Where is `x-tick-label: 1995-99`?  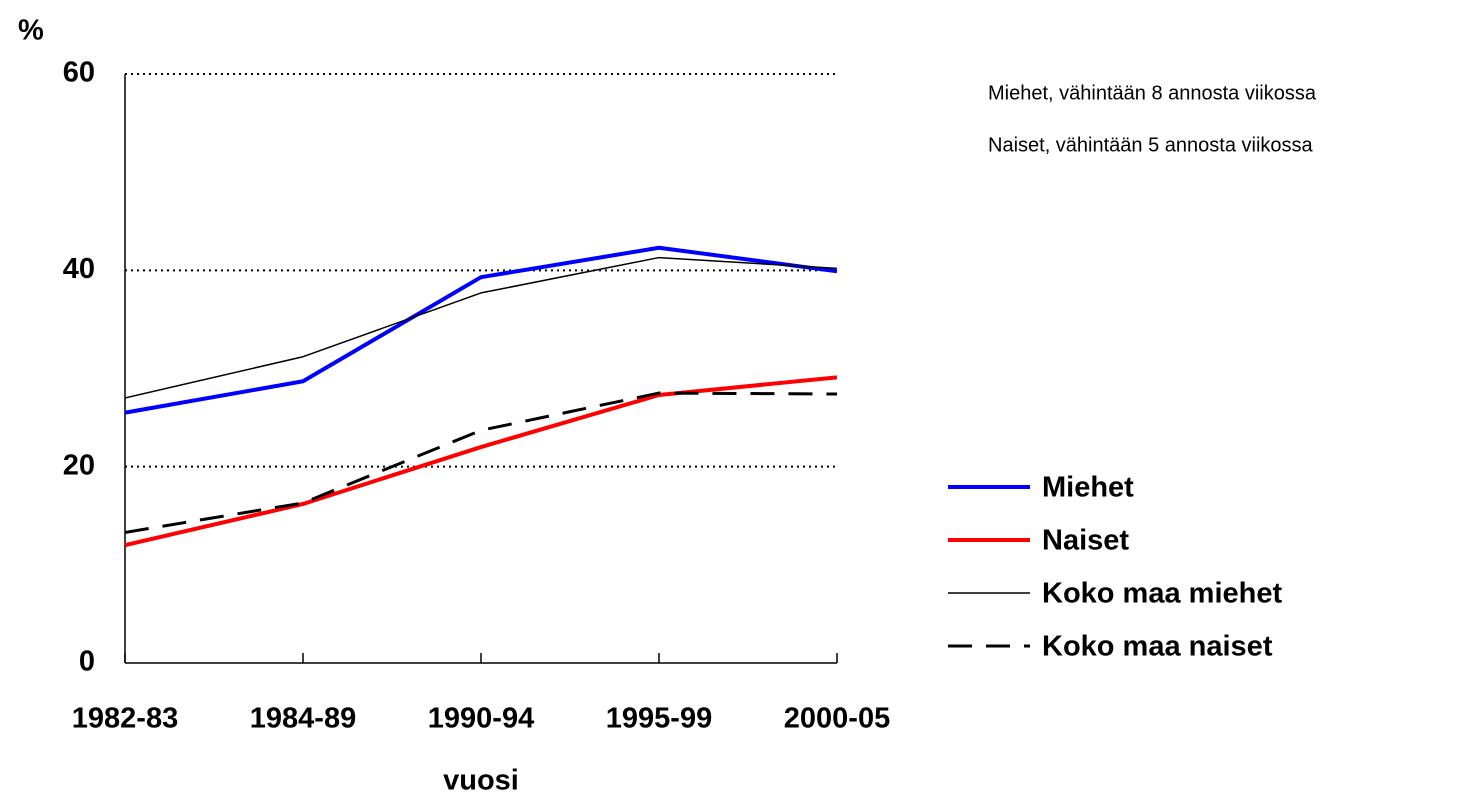 x-tick-label: 1995-99 is located at coordinates (659, 719).